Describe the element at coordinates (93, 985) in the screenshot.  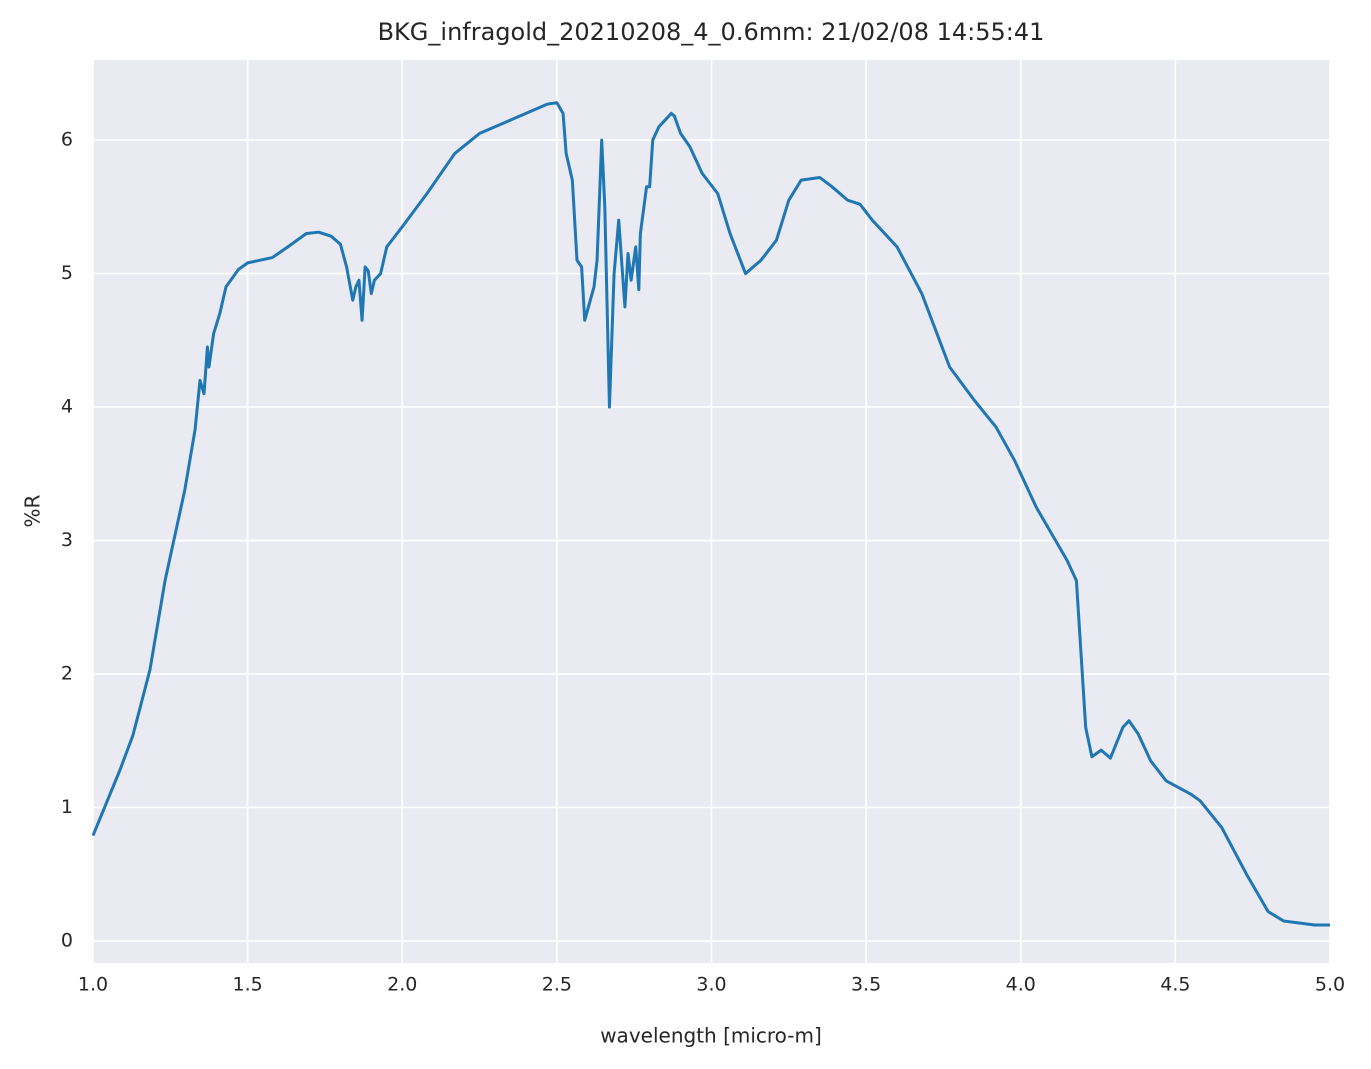
I see `x-tick-label: 1.0` at that location.